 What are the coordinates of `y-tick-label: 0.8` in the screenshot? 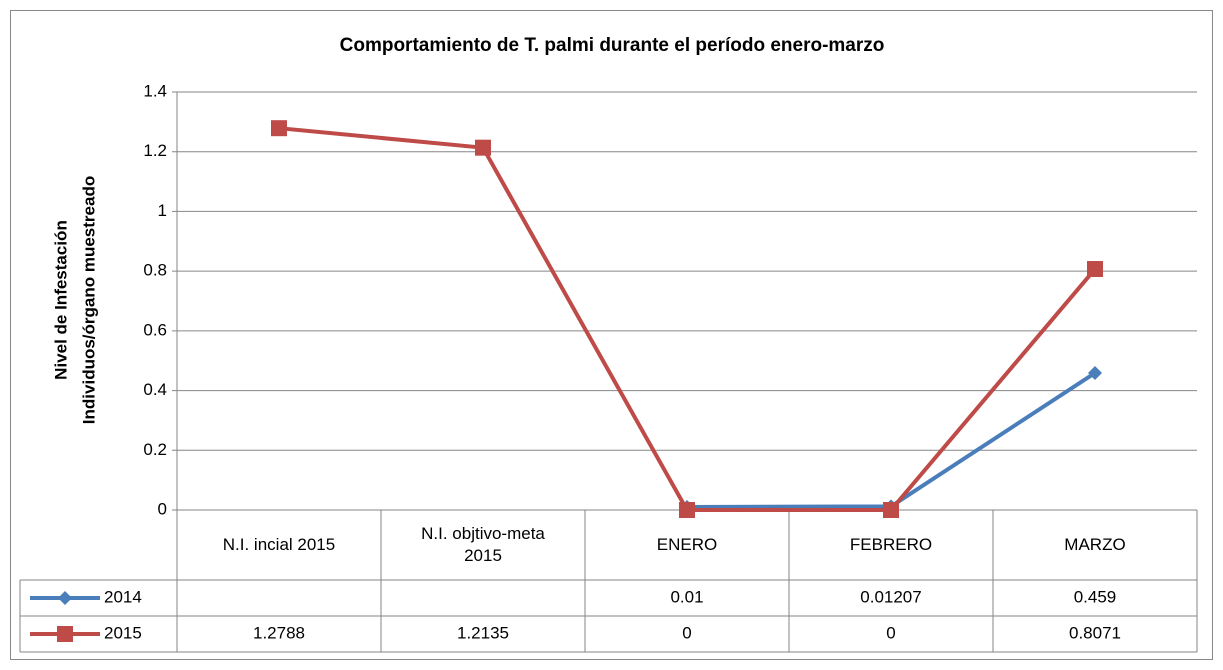 It's located at (155, 270).